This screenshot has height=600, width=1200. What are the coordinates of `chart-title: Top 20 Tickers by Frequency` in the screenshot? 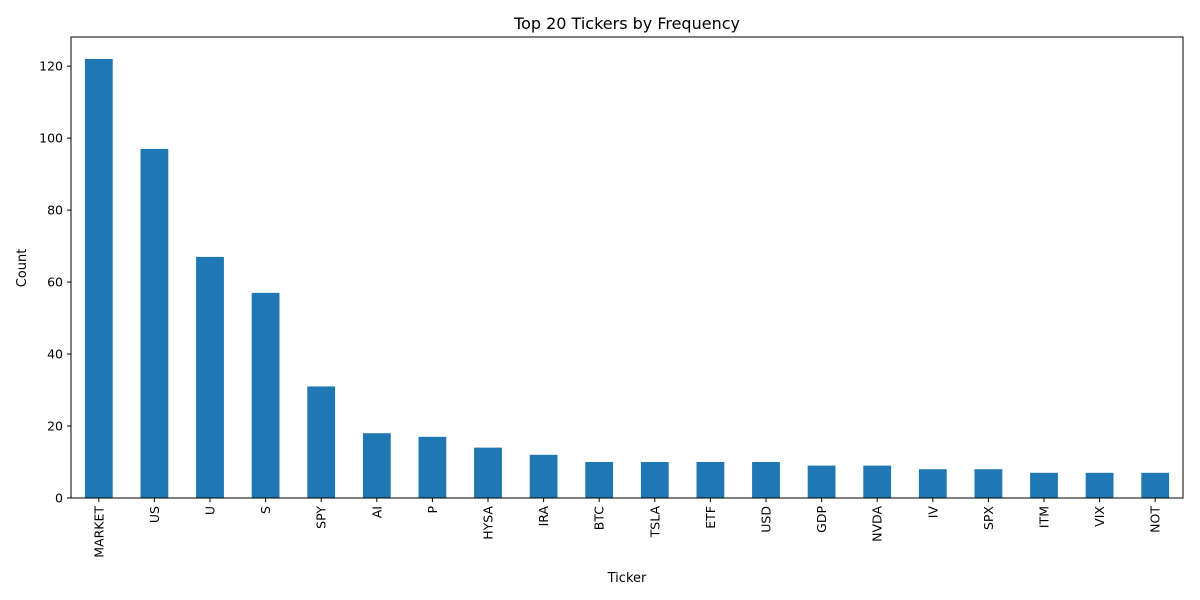 It's located at (626, 23).